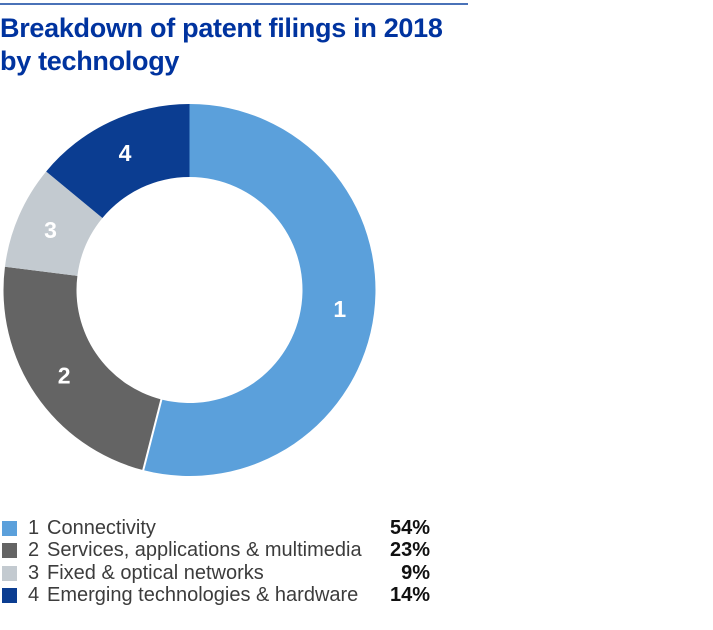 This screenshot has width=713, height=630. What do you see at coordinates (90, 61) in the screenshot?
I see `chart-title-line2: by technology` at bounding box center [90, 61].